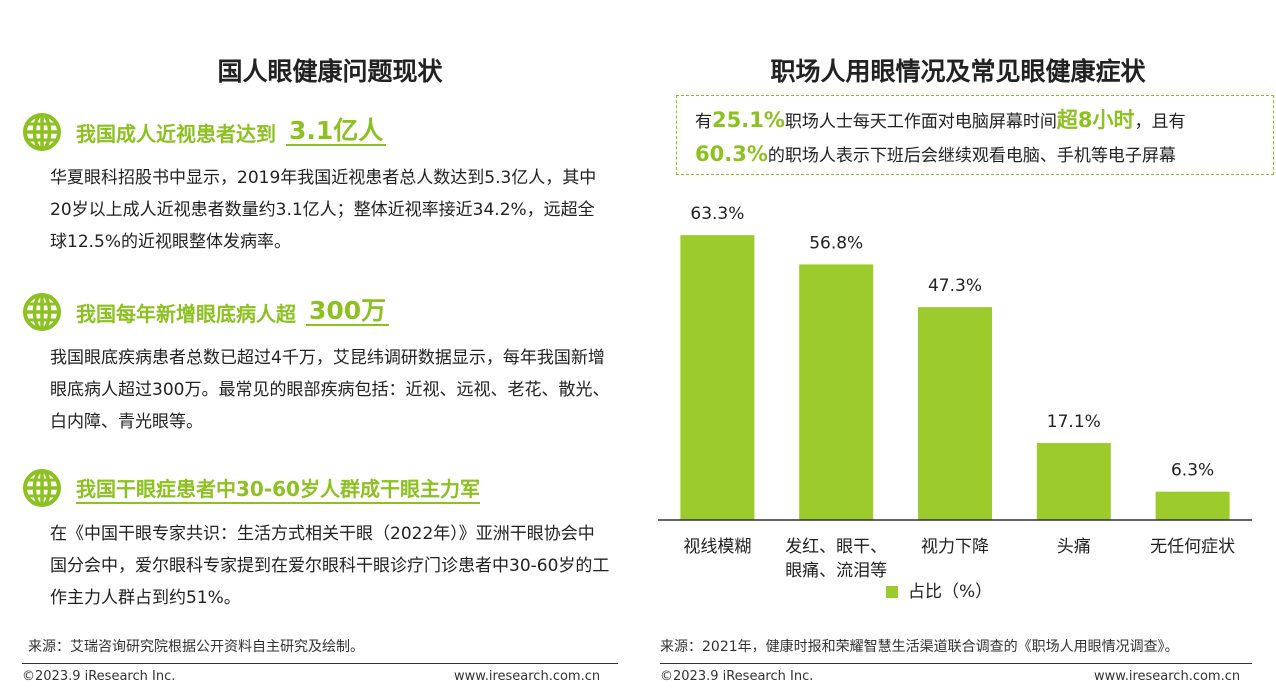 The image size is (1276, 688). I want to click on category-label: 发红、眼干、, so click(836, 547).